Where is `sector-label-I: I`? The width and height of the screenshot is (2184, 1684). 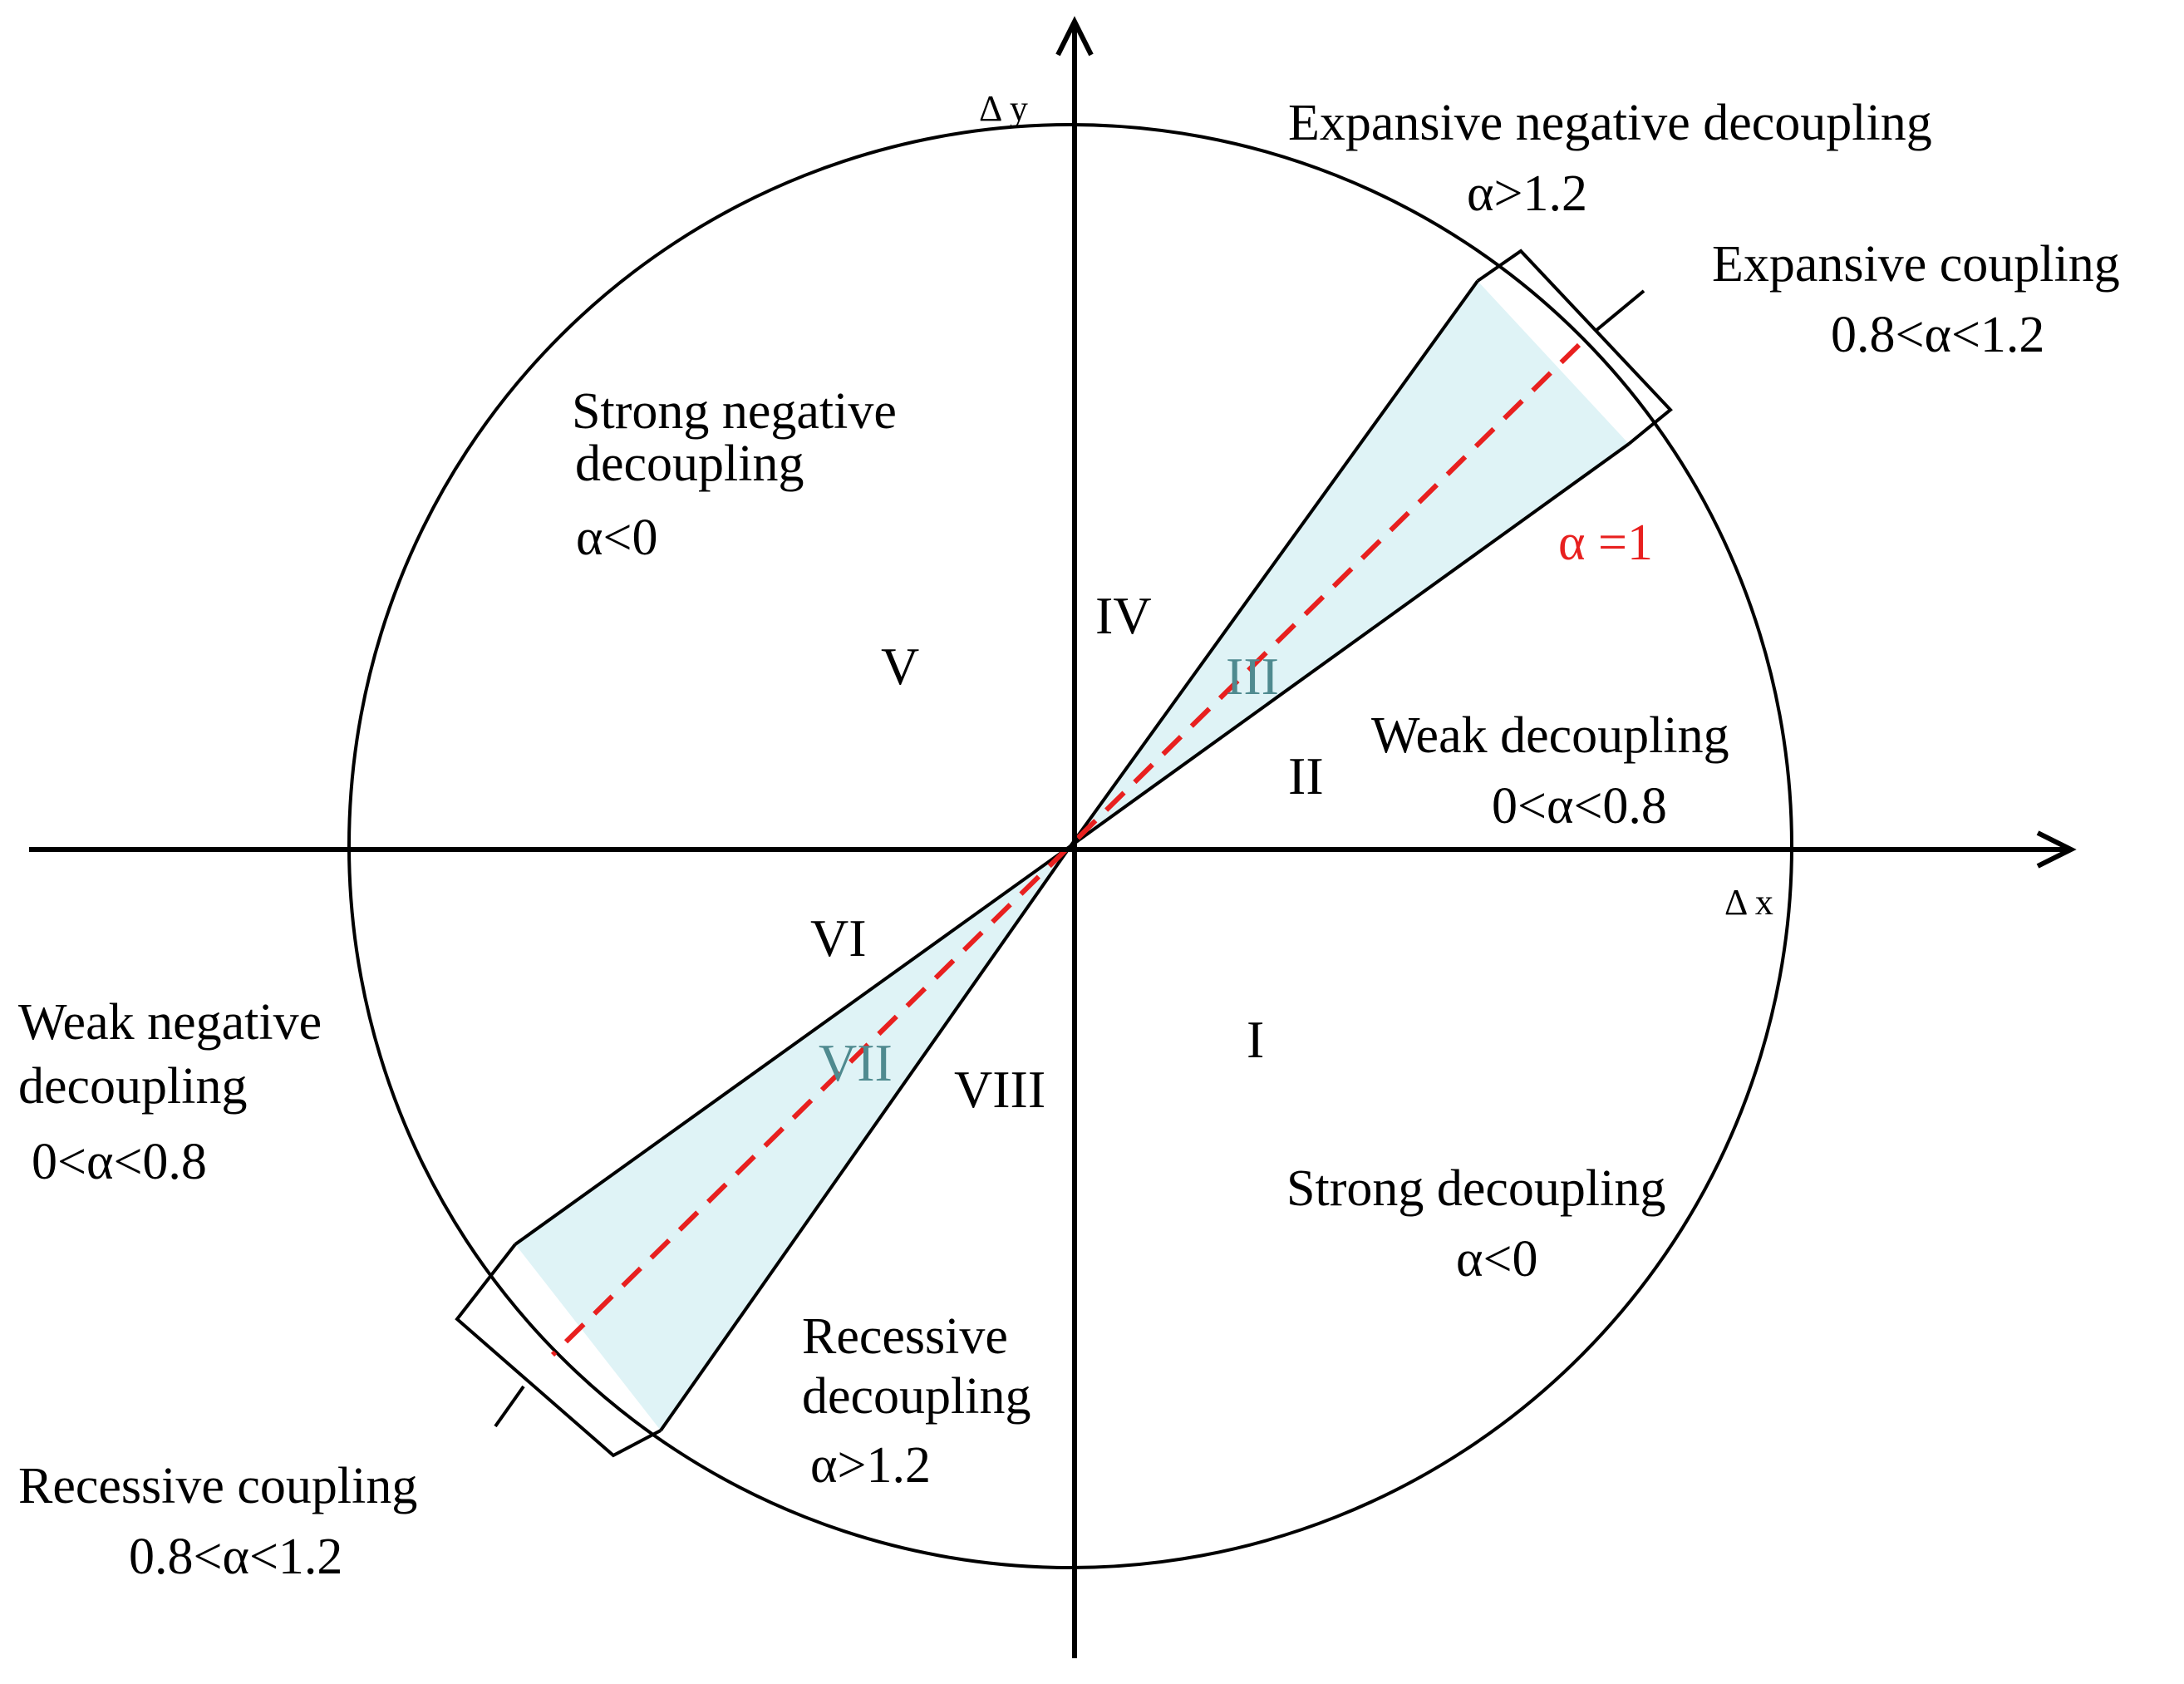 sector-label-I: I is located at coordinates (1255, 1039).